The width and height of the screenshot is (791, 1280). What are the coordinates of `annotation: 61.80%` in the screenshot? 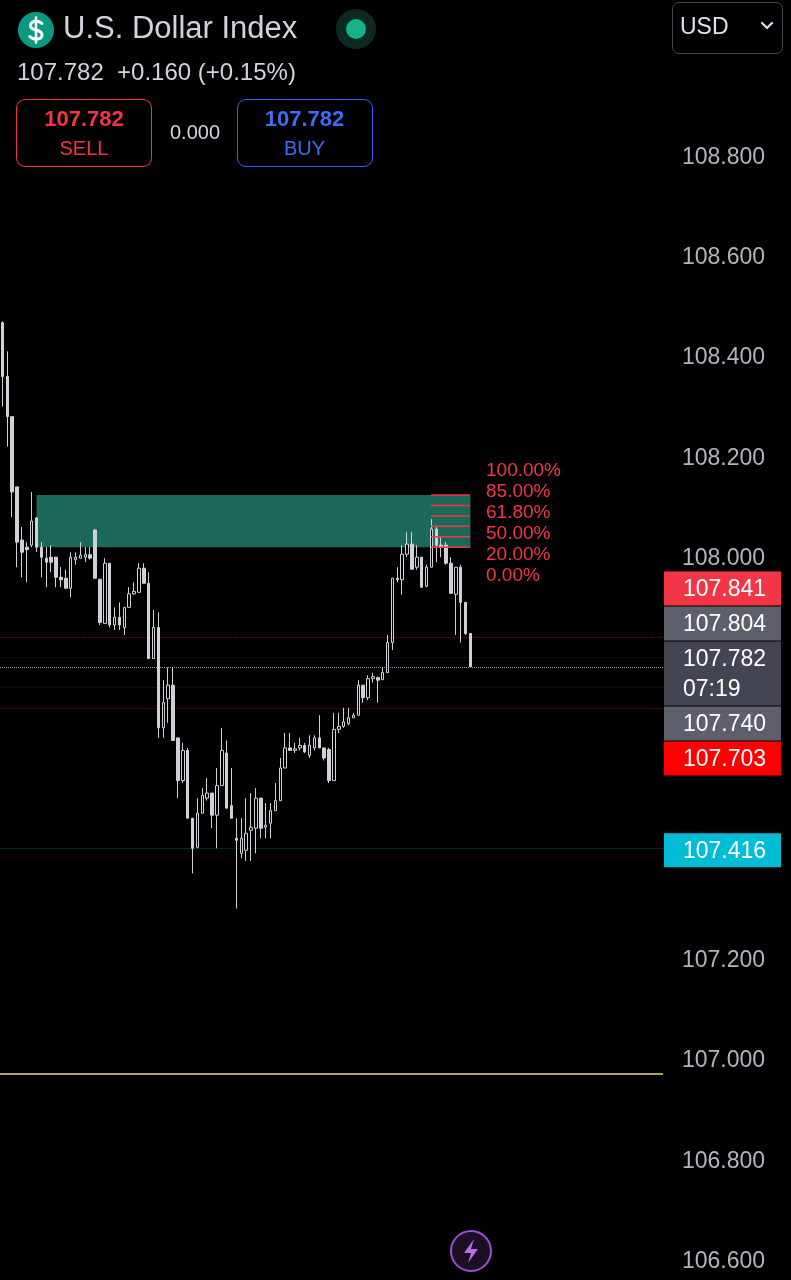 It's located at (518, 511).